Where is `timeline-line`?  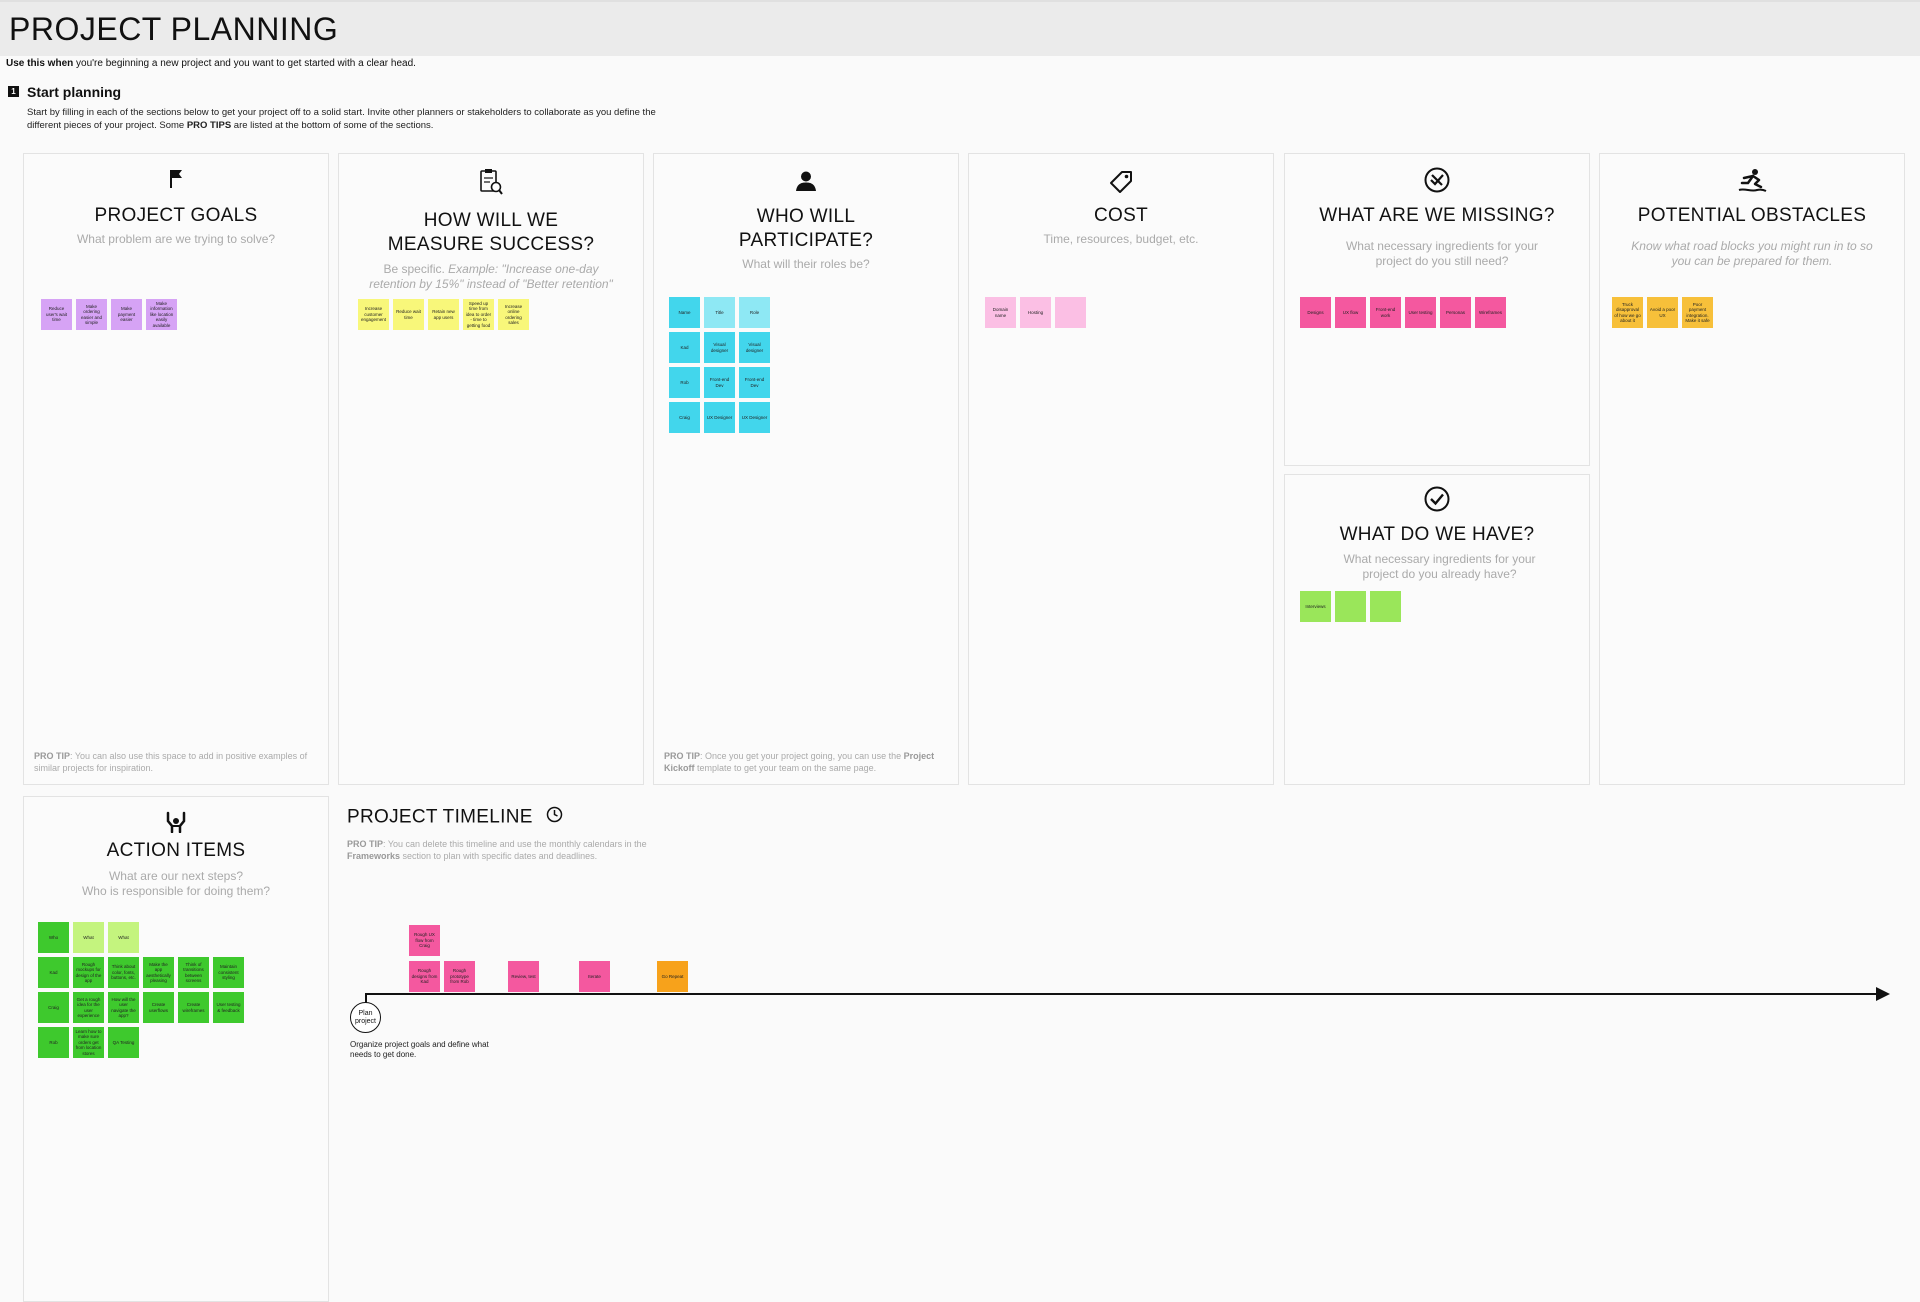
timeline-line is located at coordinates (1122, 994).